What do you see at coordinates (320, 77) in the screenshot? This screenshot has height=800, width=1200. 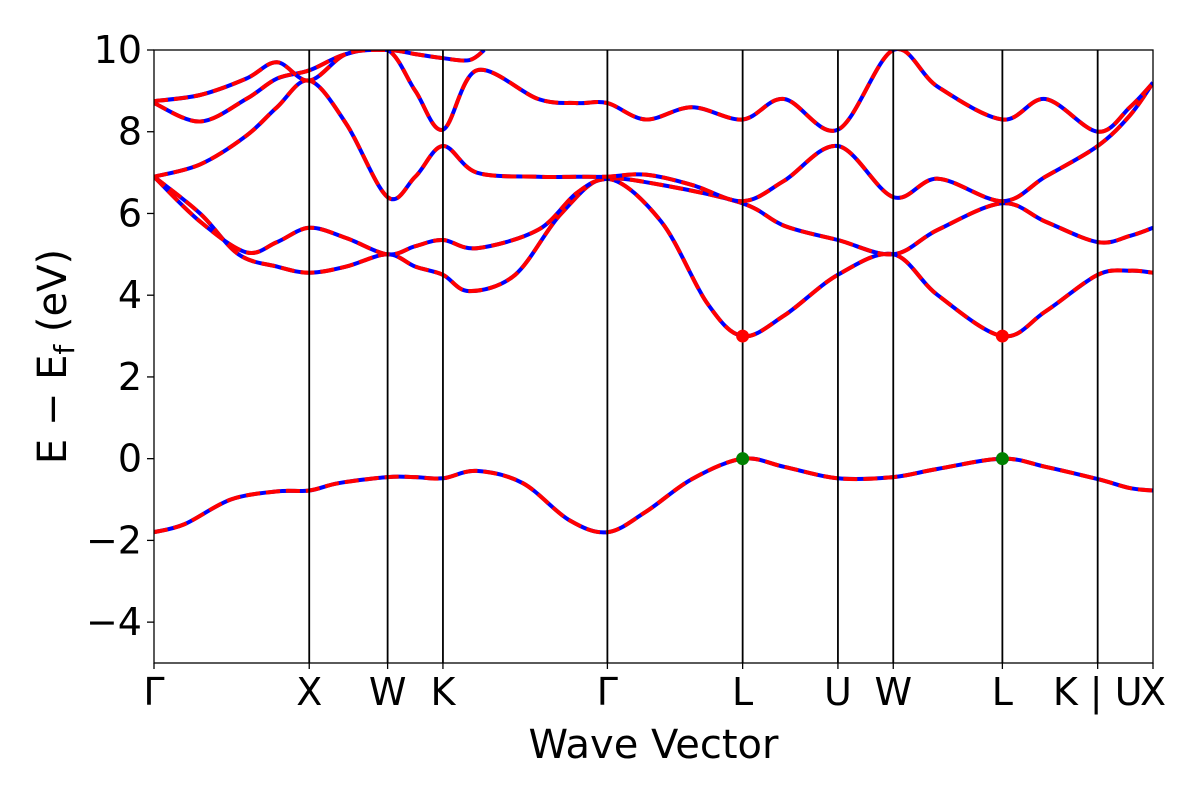 I see `band-6-dashed-line` at bounding box center [320, 77].